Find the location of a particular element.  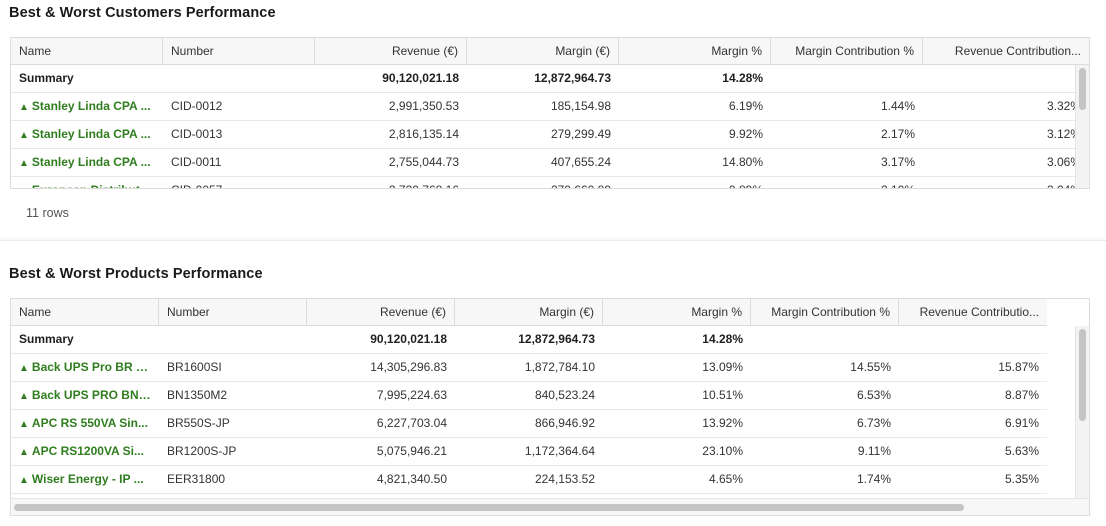

cell-number: CID-0057 is located at coordinates (239, 182).